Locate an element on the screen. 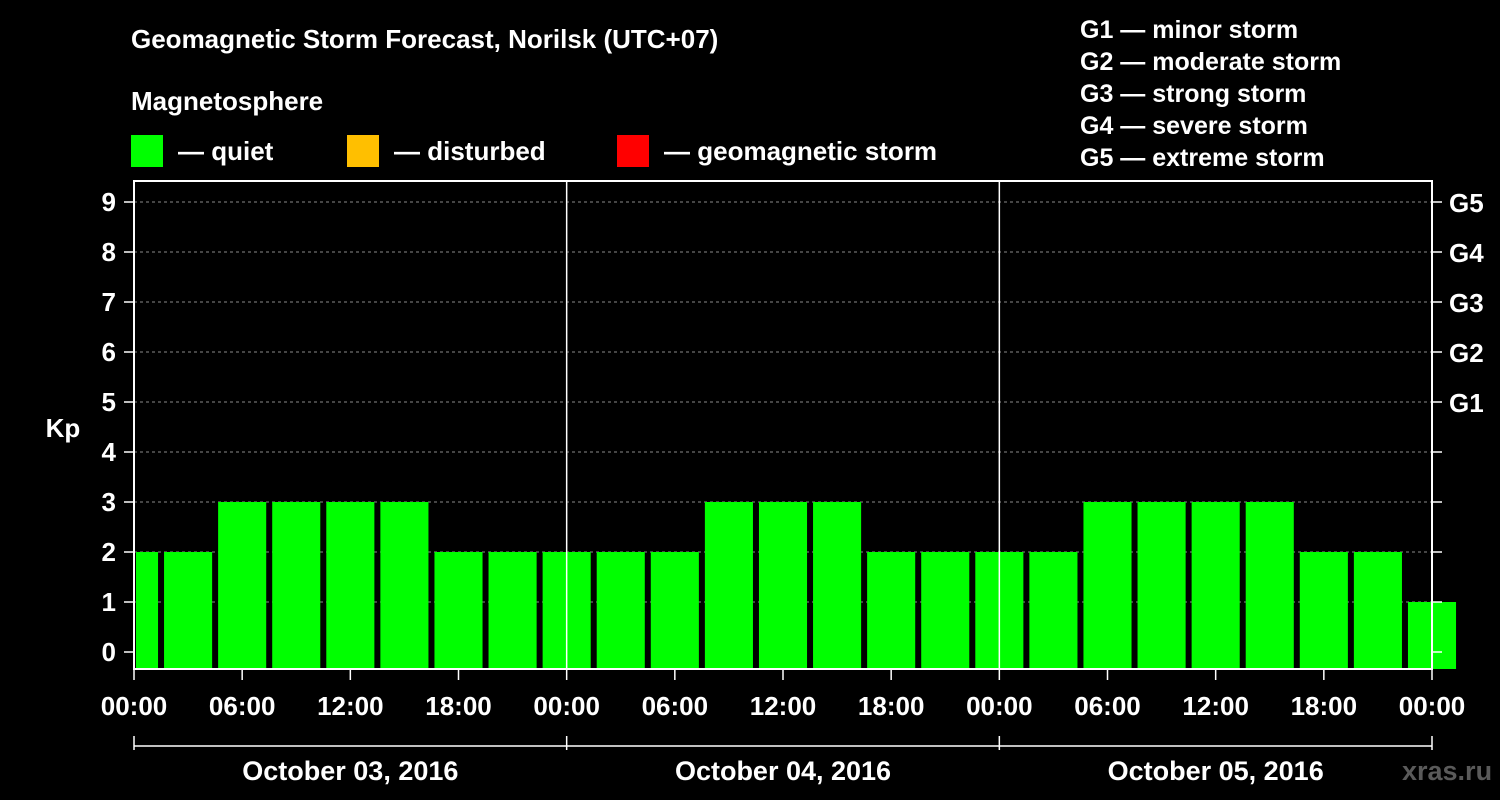 The image size is (1500, 800). g-scale-label: G1 is located at coordinates (1466, 403).